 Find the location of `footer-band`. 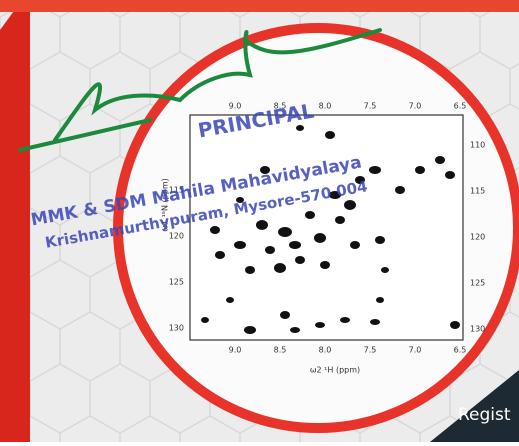

footer-band is located at coordinates (474, 406).